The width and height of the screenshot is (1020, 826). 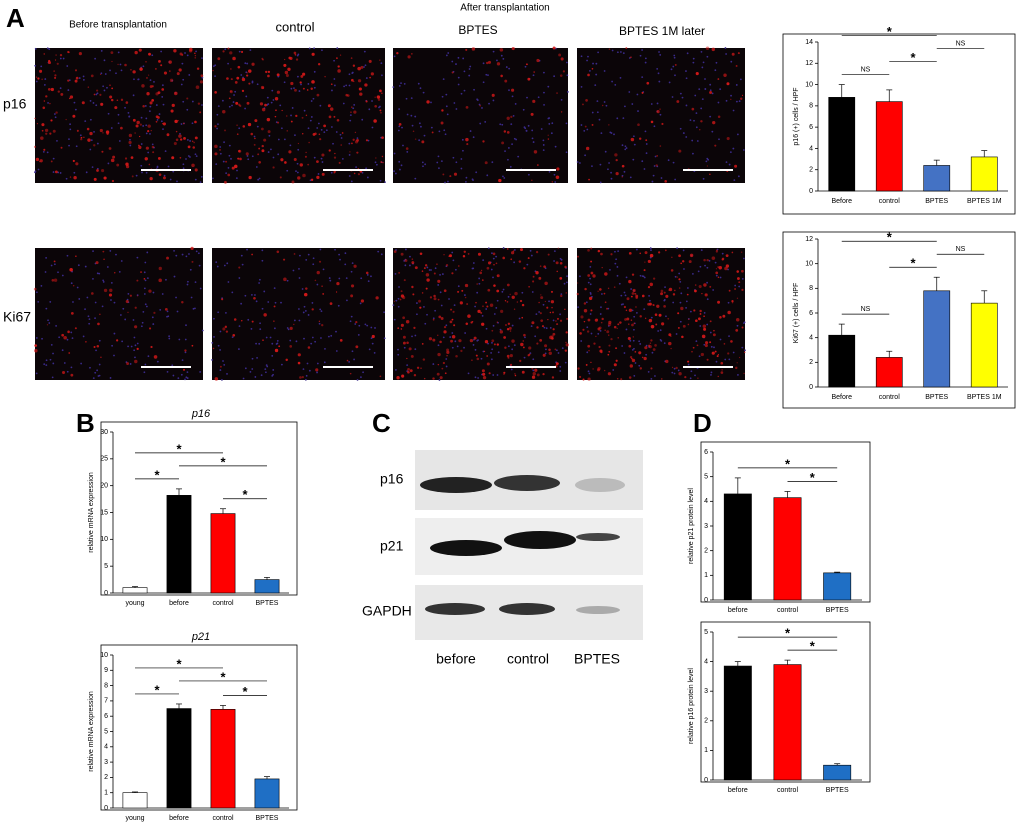 I want to click on y-tick-label: 6, so click(x=811, y=127).